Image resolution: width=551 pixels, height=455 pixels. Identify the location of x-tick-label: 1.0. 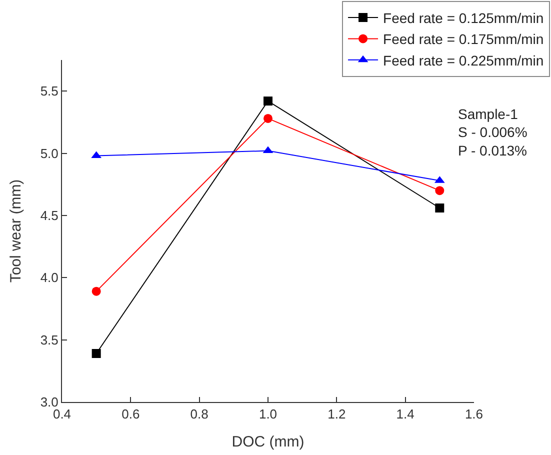
(268, 414).